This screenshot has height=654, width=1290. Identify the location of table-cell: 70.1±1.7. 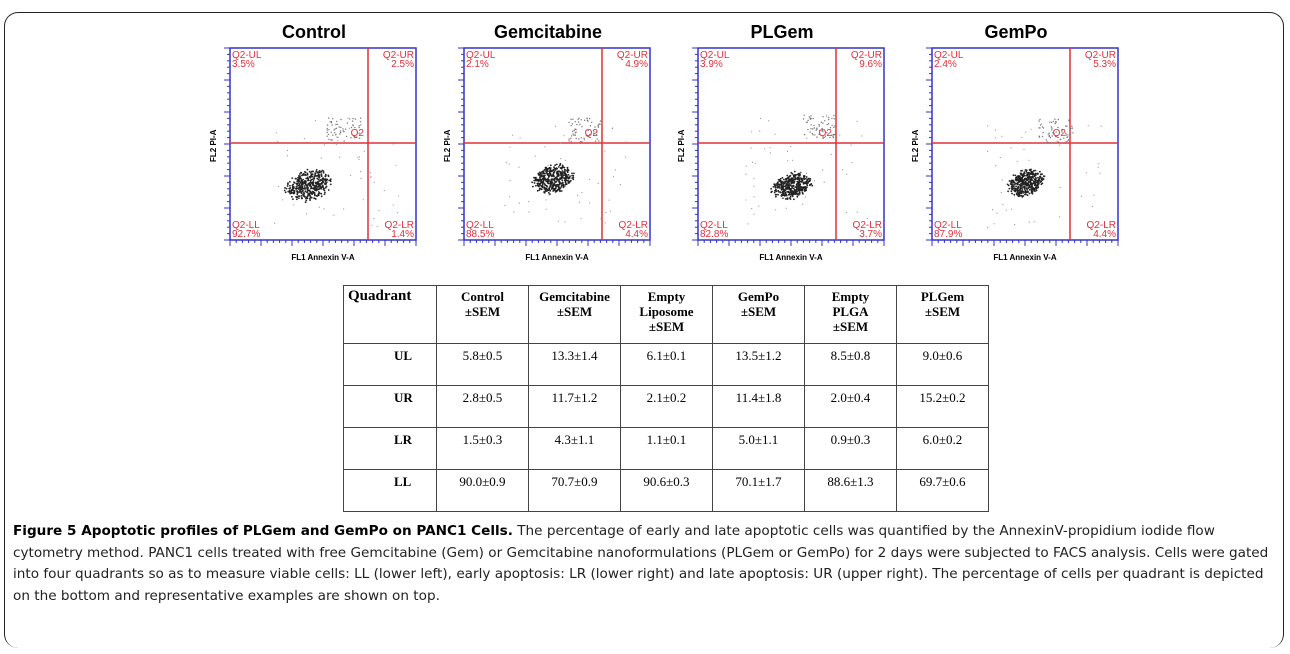
(758, 490).